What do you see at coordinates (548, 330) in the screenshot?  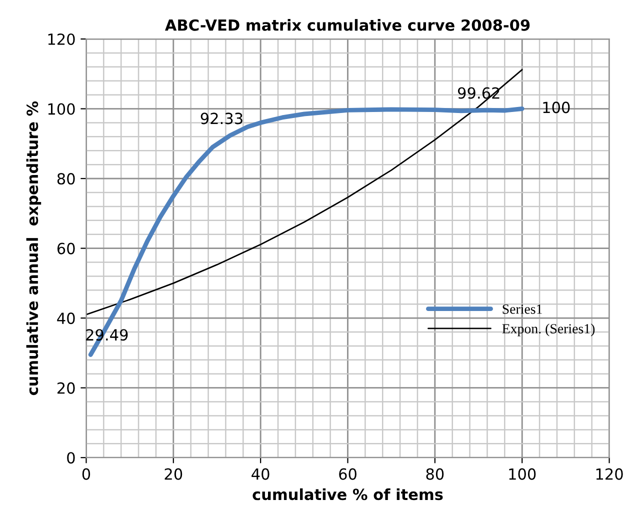 I see `legend-label: Expon. (Series1)` at bounding box center [548, 330].